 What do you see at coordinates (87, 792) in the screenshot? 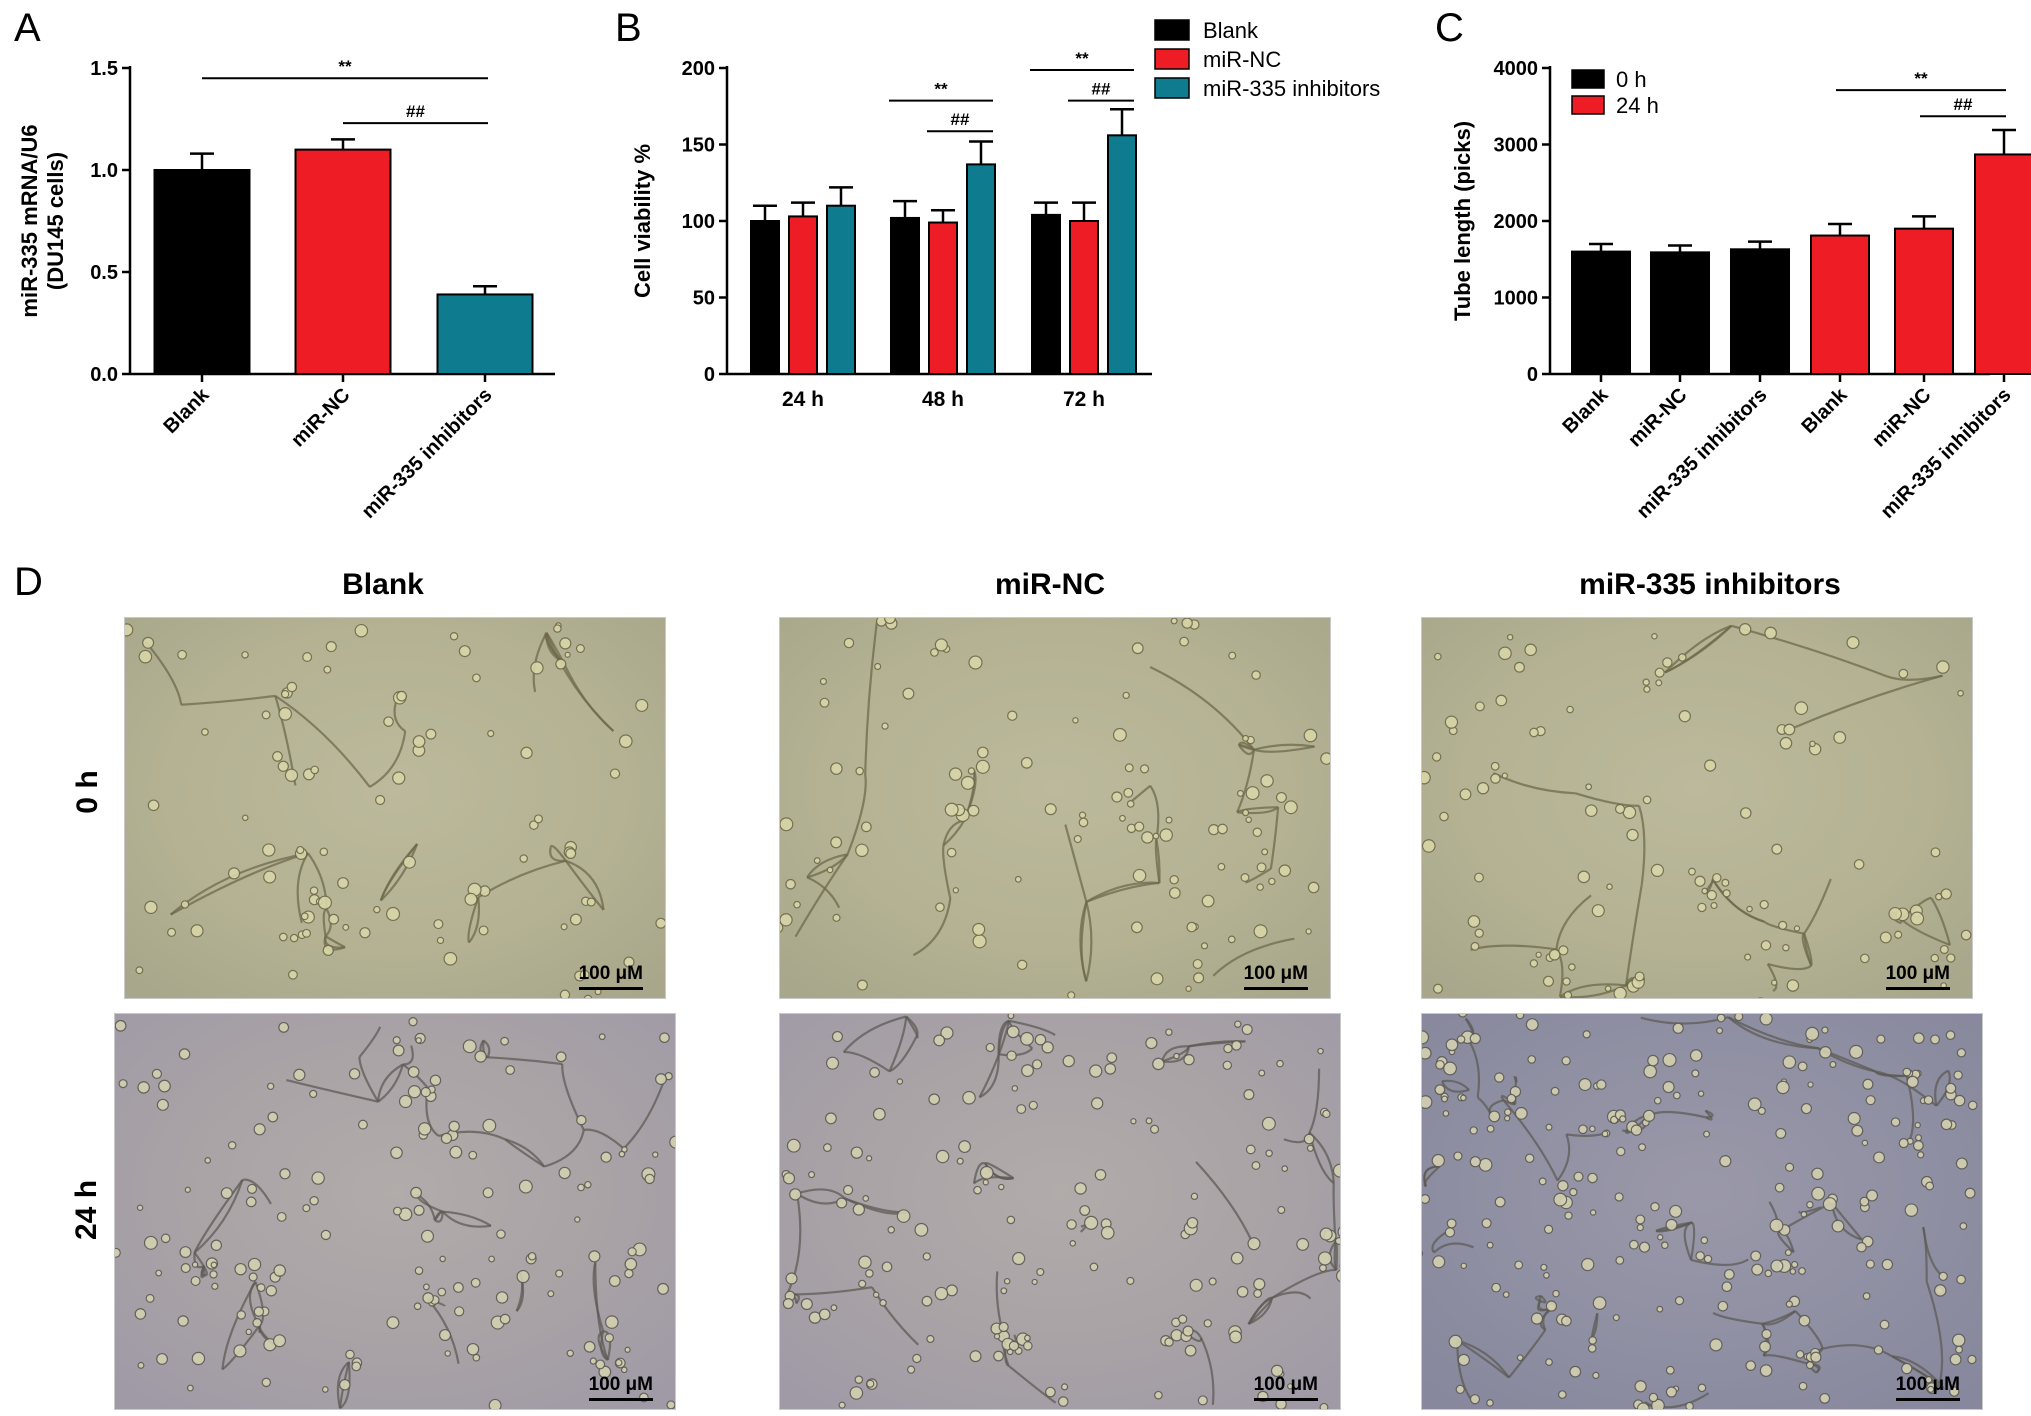
I see `row-label-0h: 0 h` at bounding box center [87, 792].